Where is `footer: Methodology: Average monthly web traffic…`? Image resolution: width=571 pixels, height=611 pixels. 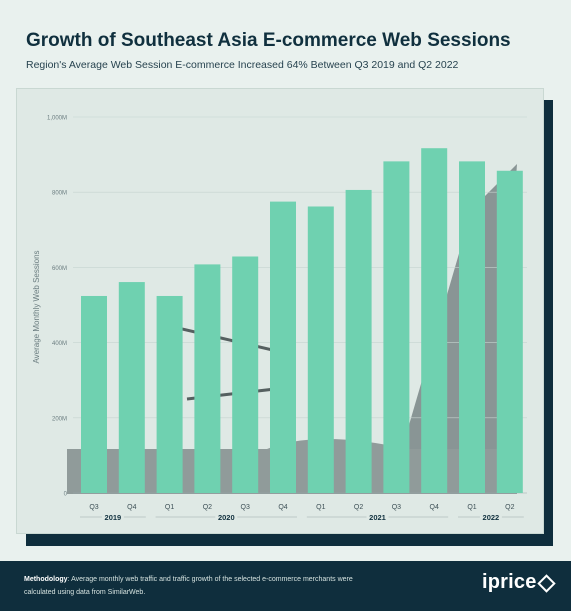 footer: Methodology: Average monthly web traffic… is located at coordinates (285, 586).